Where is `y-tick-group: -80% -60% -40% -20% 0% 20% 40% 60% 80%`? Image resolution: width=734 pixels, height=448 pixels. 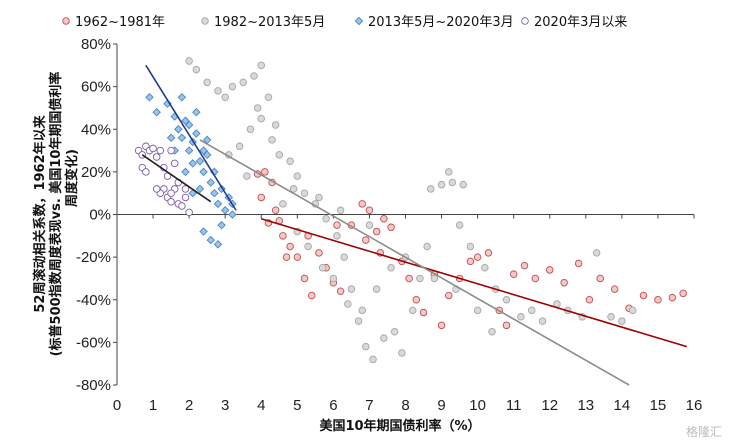
y-tick-group: -80% -60% -40% -20% 0% 20% 40% 60% 80% is located at coordinates (96, 215).